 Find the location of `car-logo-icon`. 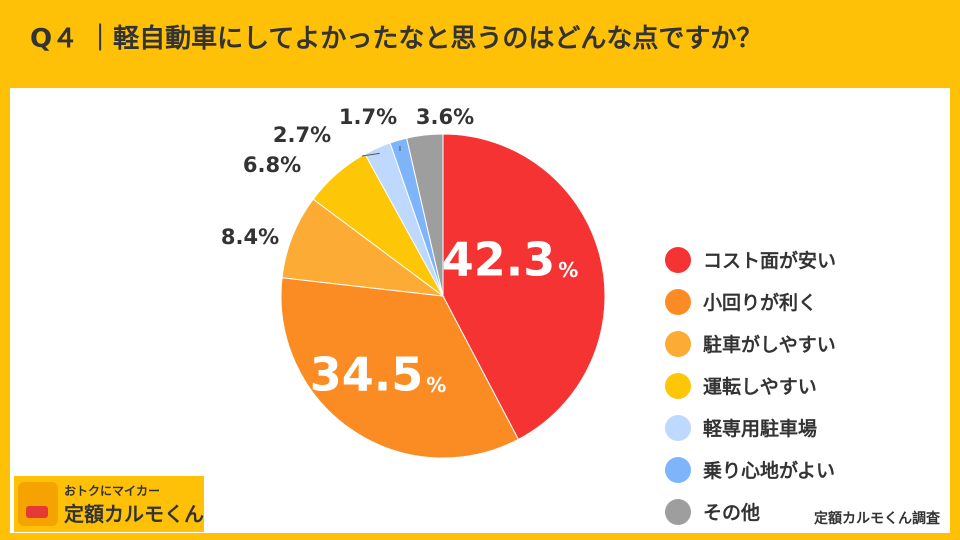

car-logo-icon is located at coordinates (38, 504).